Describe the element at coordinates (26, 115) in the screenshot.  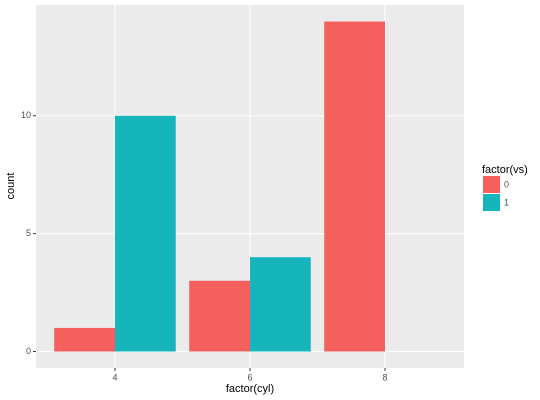
I see `y-tick-label: 10` at that location.